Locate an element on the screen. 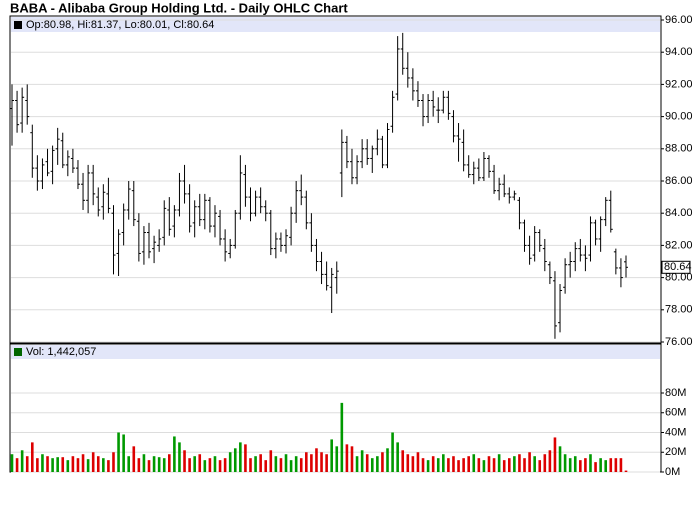 This screenshot has height=517, width=700. y-tick-label: 84.00 is located at coordinates (679, 213).